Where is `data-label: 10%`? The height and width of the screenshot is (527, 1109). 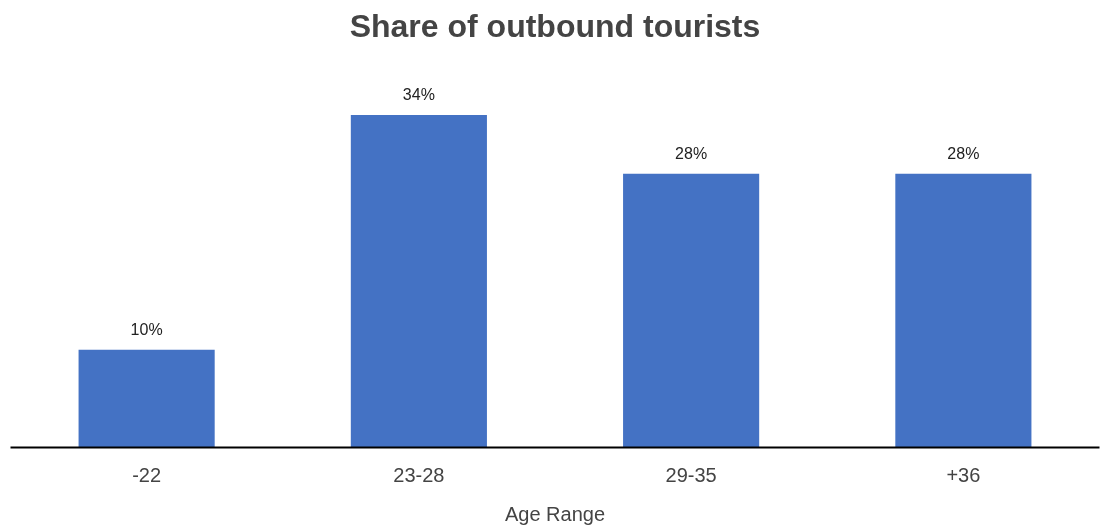
data-label: 10% is located at coordinates (146, 329).